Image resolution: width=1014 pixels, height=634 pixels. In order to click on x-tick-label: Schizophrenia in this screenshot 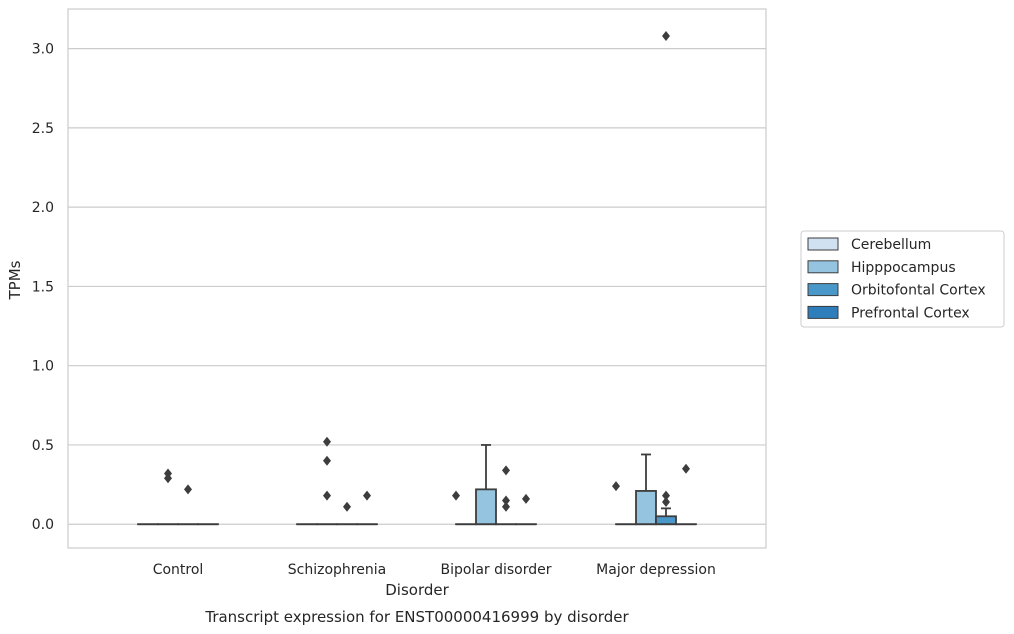, I will do `click(337, 570)`.